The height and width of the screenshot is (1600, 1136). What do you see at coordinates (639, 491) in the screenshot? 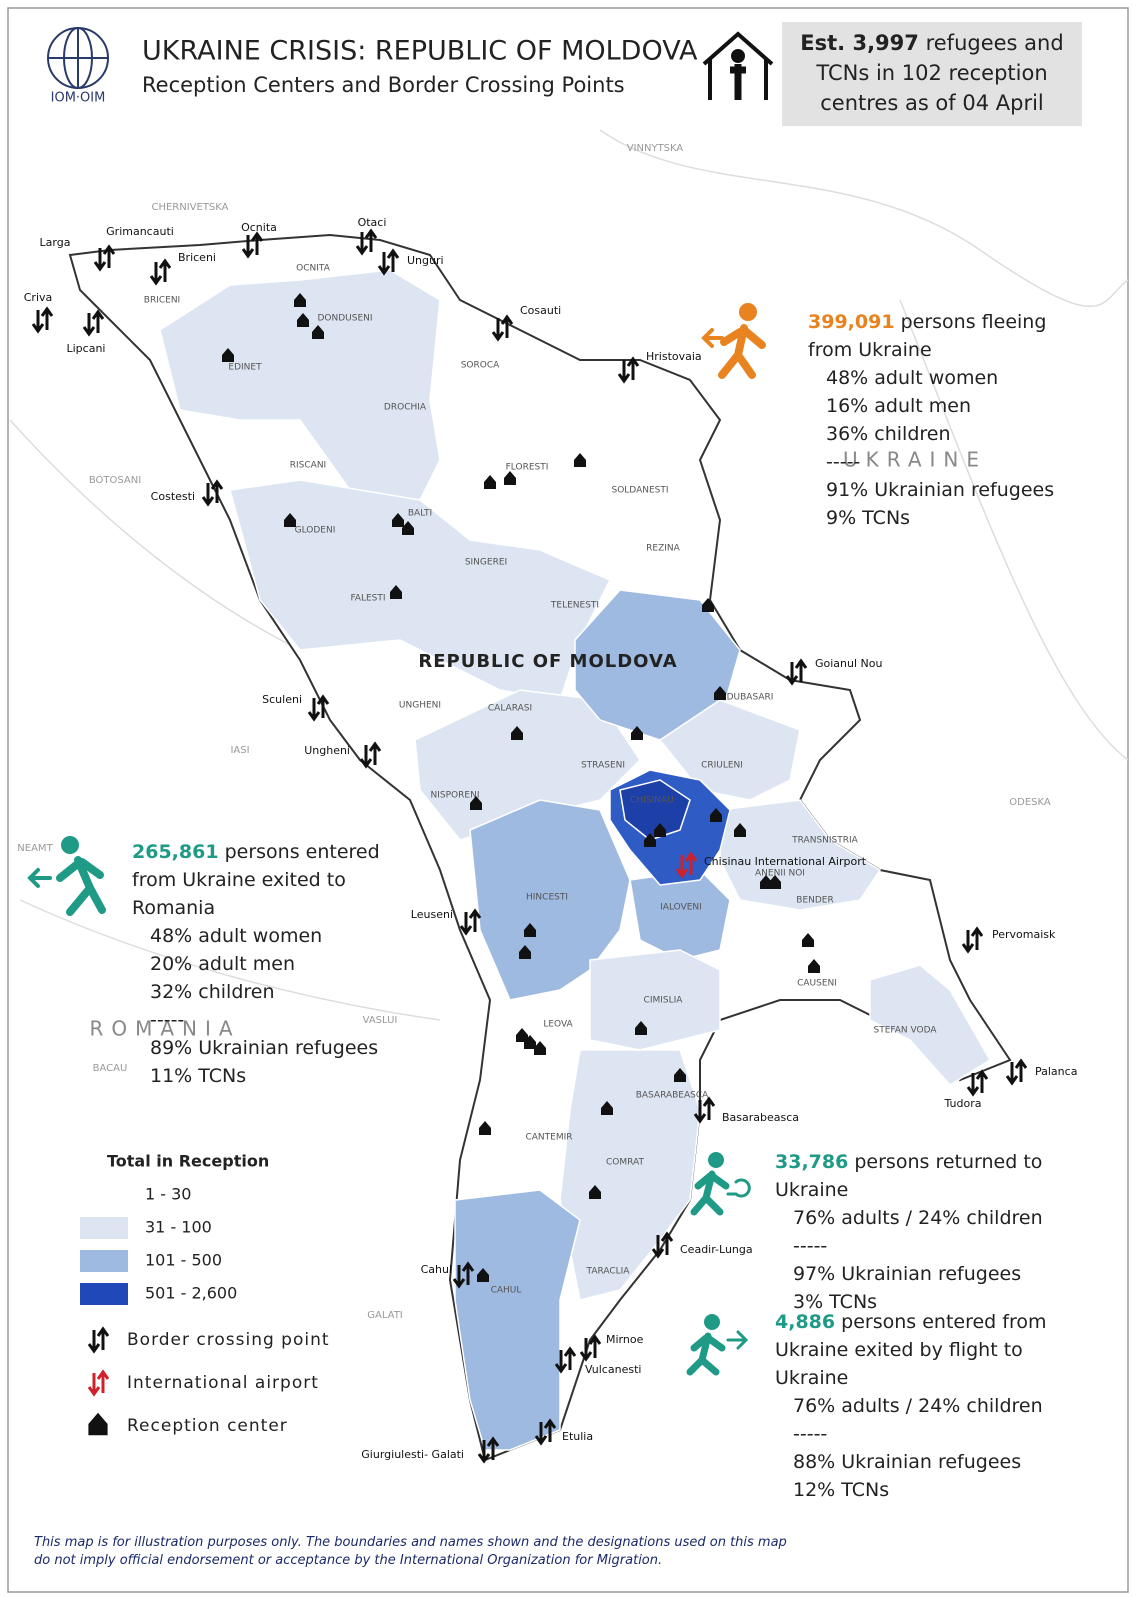
I see `district-label: SOLDANESTI` at bounding box center [639, 491].